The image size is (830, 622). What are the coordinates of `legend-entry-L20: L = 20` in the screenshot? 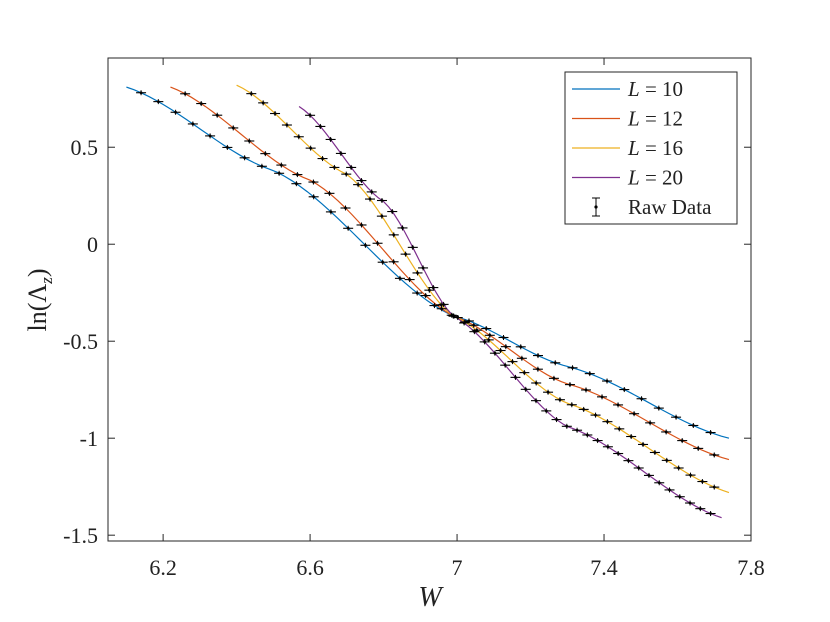 It's located at (627, 178).